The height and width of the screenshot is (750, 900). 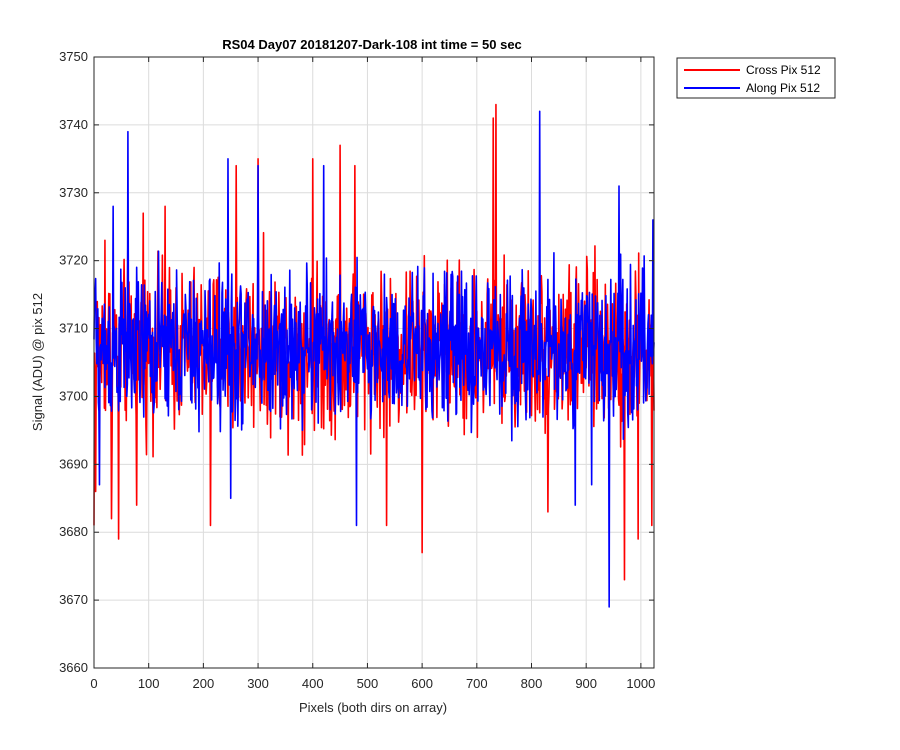 What do you see at coordinates (149, 683) in the screenshot?
I see `x-tick-label: 100` at bounding box center [149, 683].